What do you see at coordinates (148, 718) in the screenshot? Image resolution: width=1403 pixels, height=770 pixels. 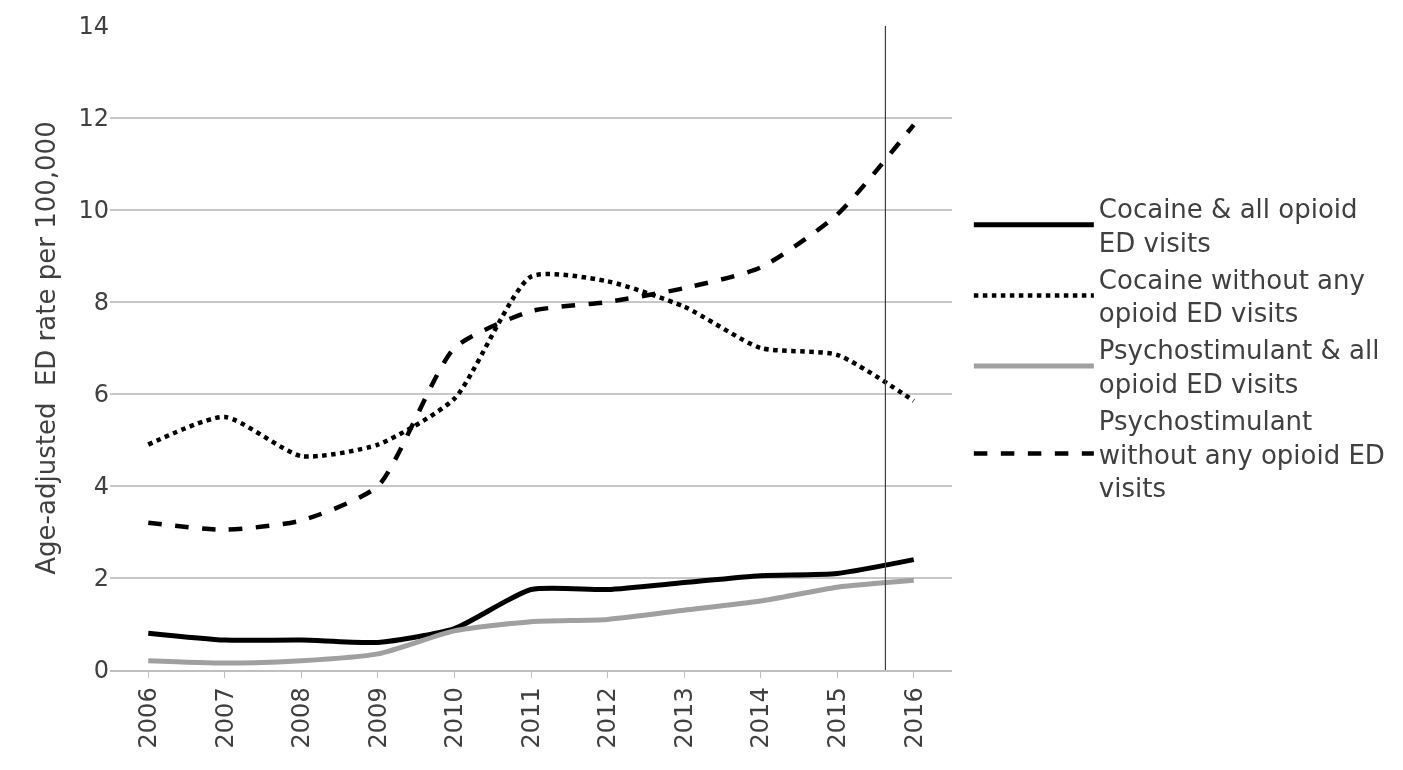 I see `x-tick-label: 2006` at bounding box center [148, 718].